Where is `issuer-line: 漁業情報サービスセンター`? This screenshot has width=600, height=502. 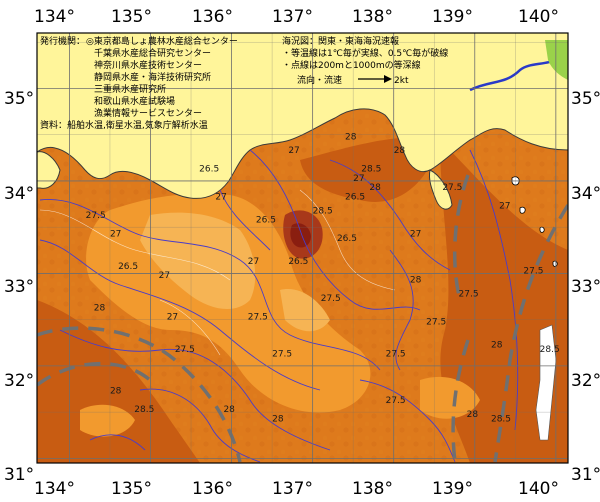 issuer-line: 漁業情報サービスセンター is located at coordinates (148, 113).